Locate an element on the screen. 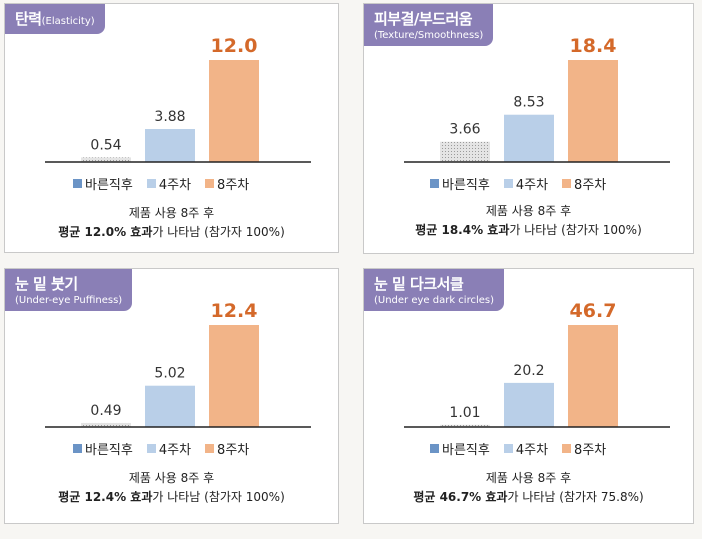 The width and height of the screenshot is (702, 539). caption-highlight: 평균 12.0% 효과 is located at coordinates (105, 232).